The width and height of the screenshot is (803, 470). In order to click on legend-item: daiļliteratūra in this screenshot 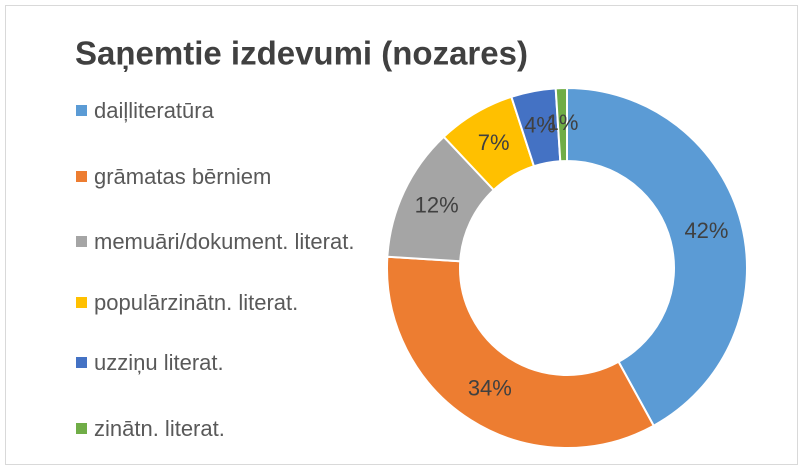, I will do `click(222, 110)`.